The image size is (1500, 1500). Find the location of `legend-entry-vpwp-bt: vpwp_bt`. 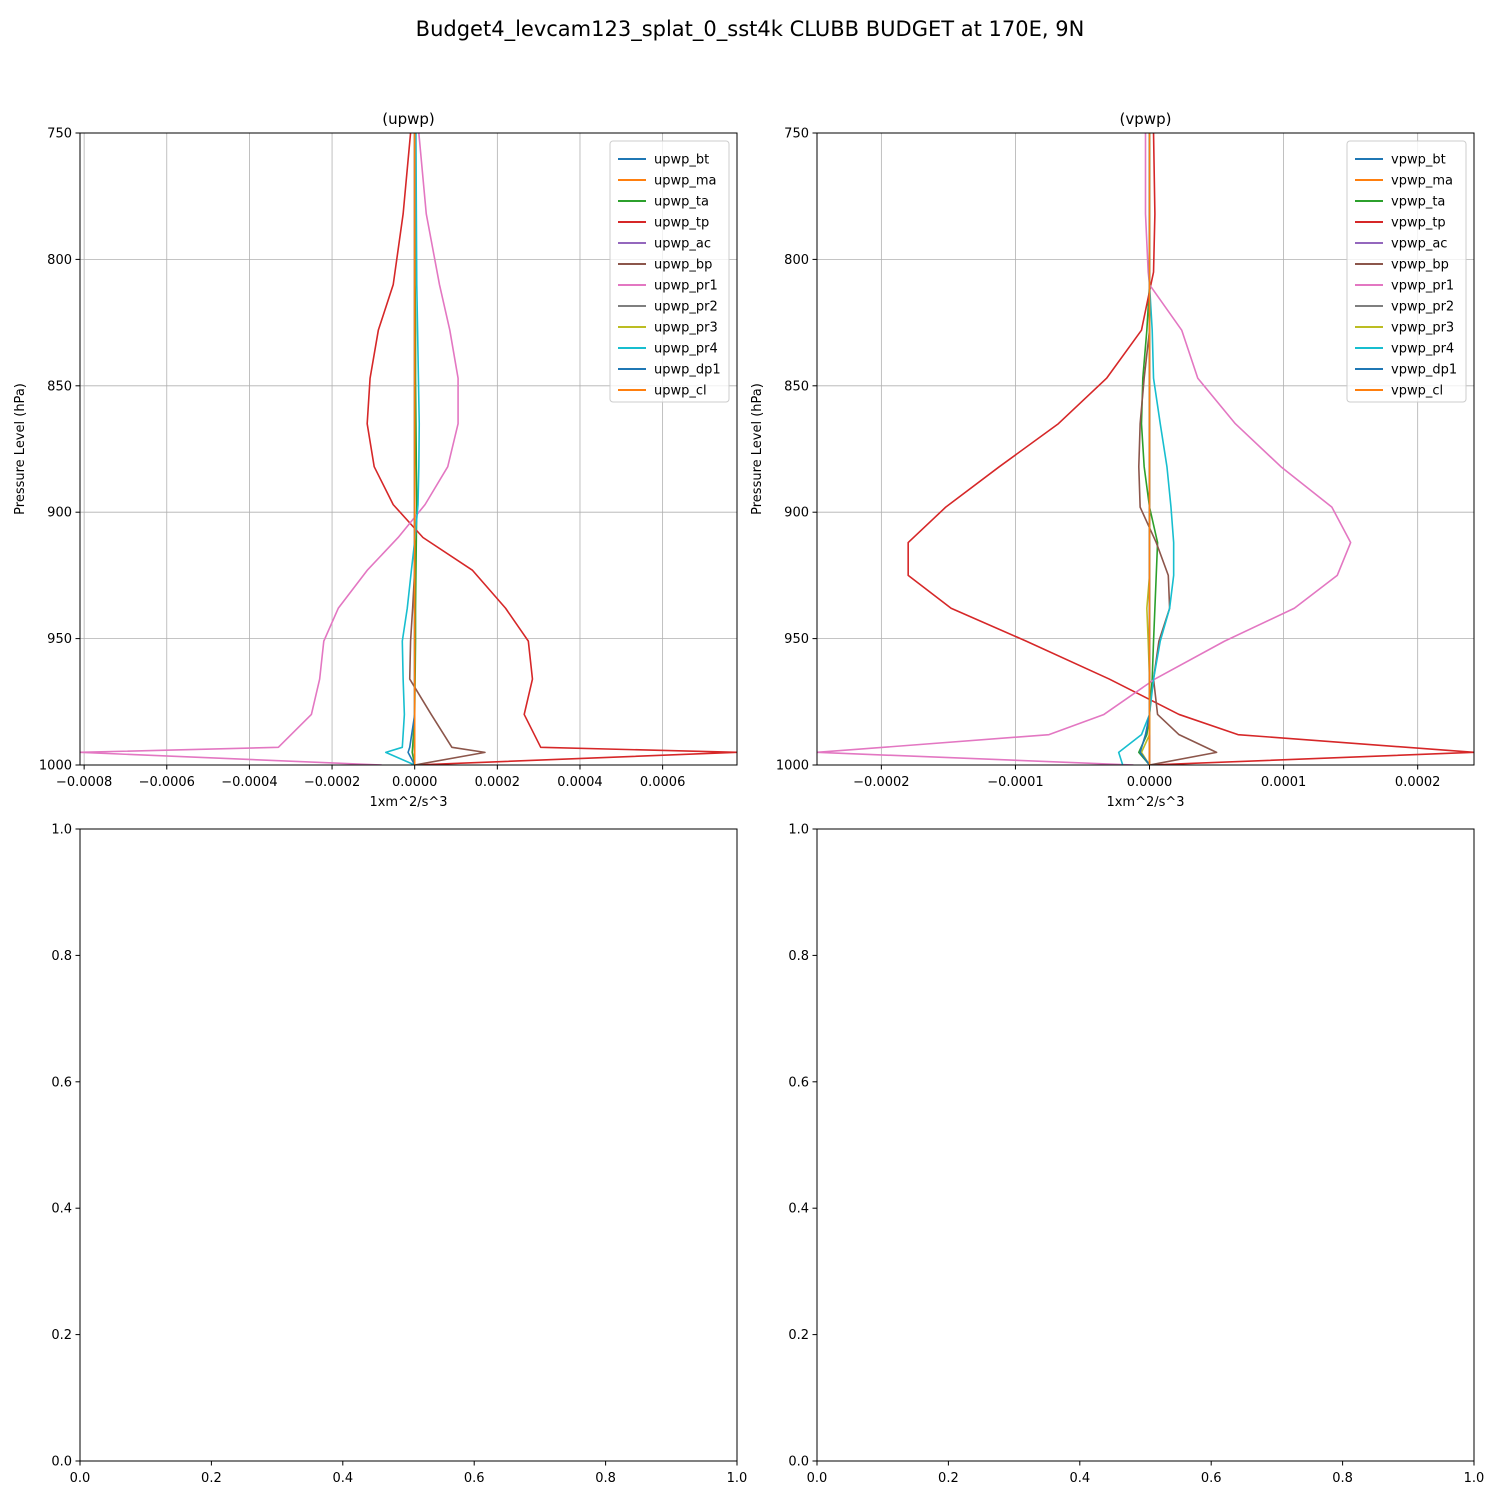

legend-entry-vpwp-bt: vpwp_bt is located at coordinates (1418, 160).